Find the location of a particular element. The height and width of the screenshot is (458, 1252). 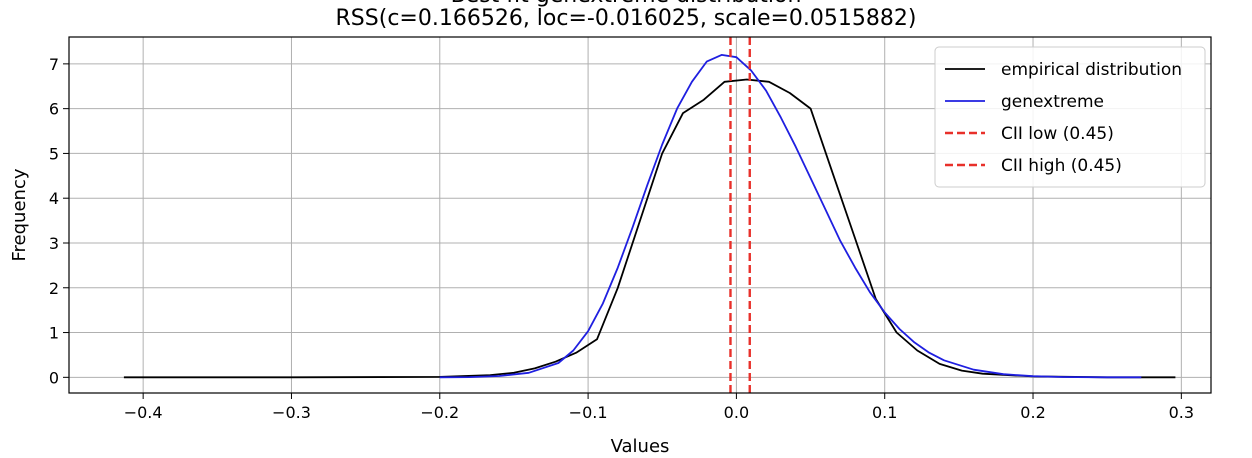

x-tick-label: 0.1 is located at coordinates (884, 412).